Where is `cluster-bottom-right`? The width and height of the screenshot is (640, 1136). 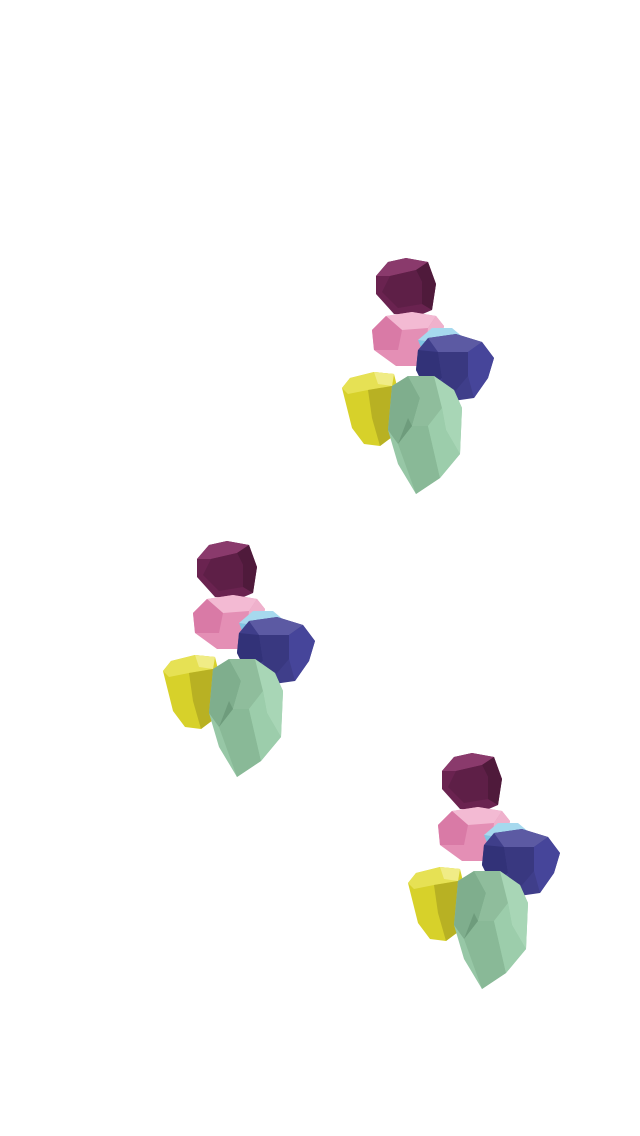 cluster-bottom-right is located at coordinates (484, 871).